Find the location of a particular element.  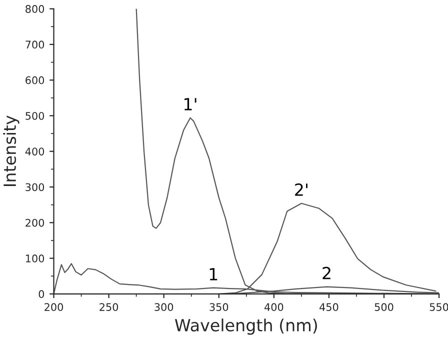

x-tick-label: 350 is located at coordinates (219, 307).